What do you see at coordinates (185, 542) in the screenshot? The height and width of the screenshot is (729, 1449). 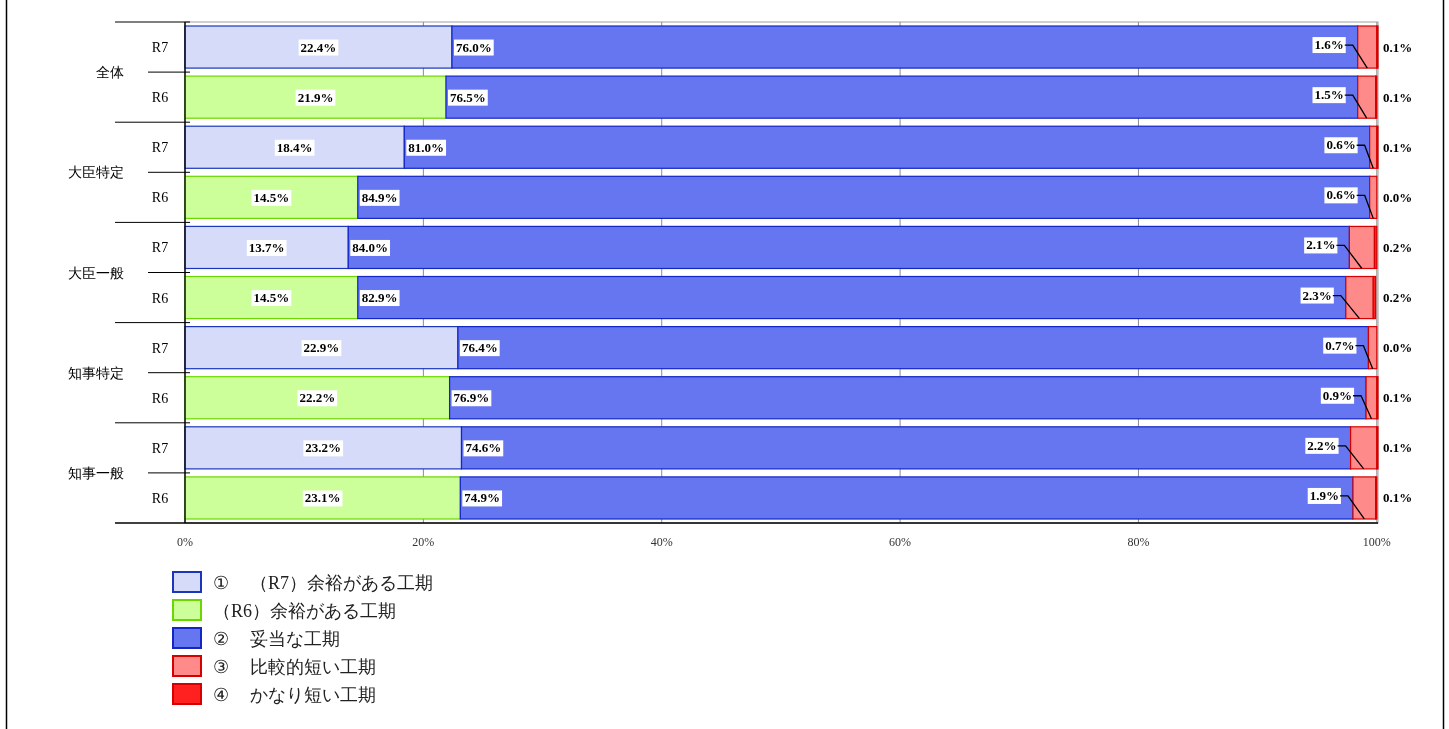 I see `x-tick-label: 0%` at bounding box center [185, 542].